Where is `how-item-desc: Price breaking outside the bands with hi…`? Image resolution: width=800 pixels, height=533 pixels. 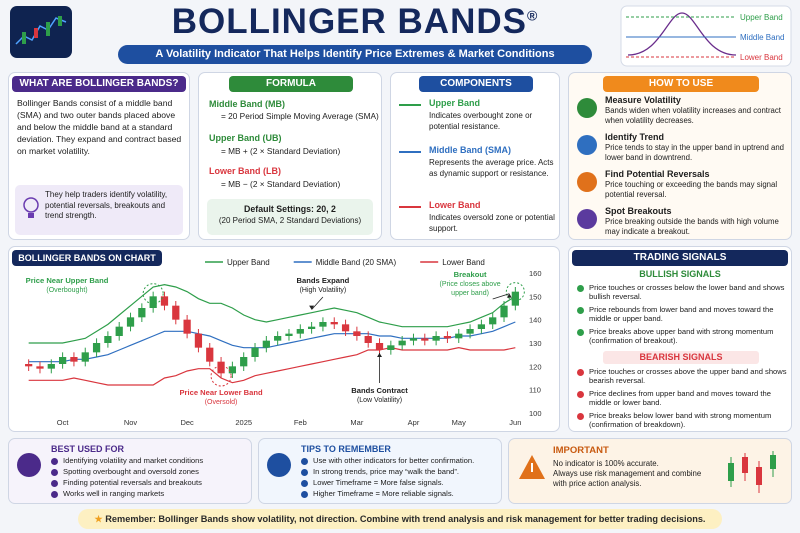 how-item-desc: Price breaking outside the bands with hi… is located at coordinates (692, 226).